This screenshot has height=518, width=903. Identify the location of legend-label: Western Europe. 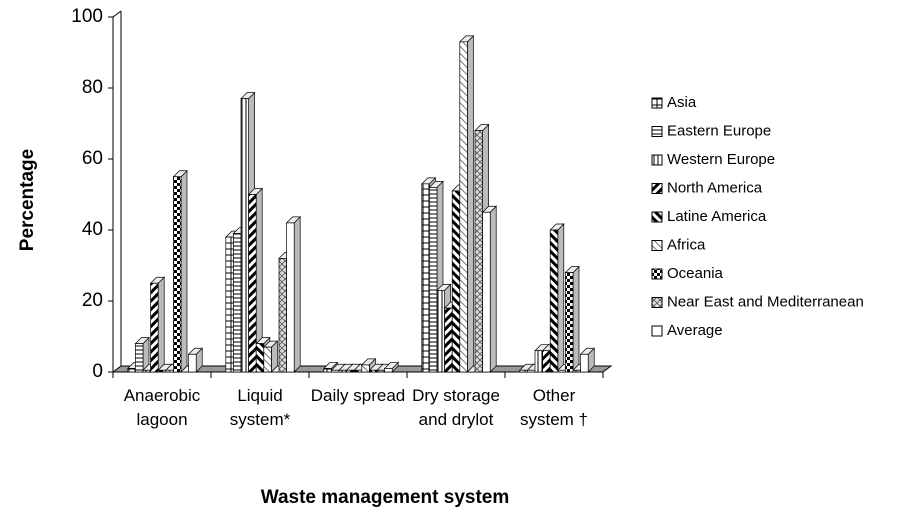
(721, 159).